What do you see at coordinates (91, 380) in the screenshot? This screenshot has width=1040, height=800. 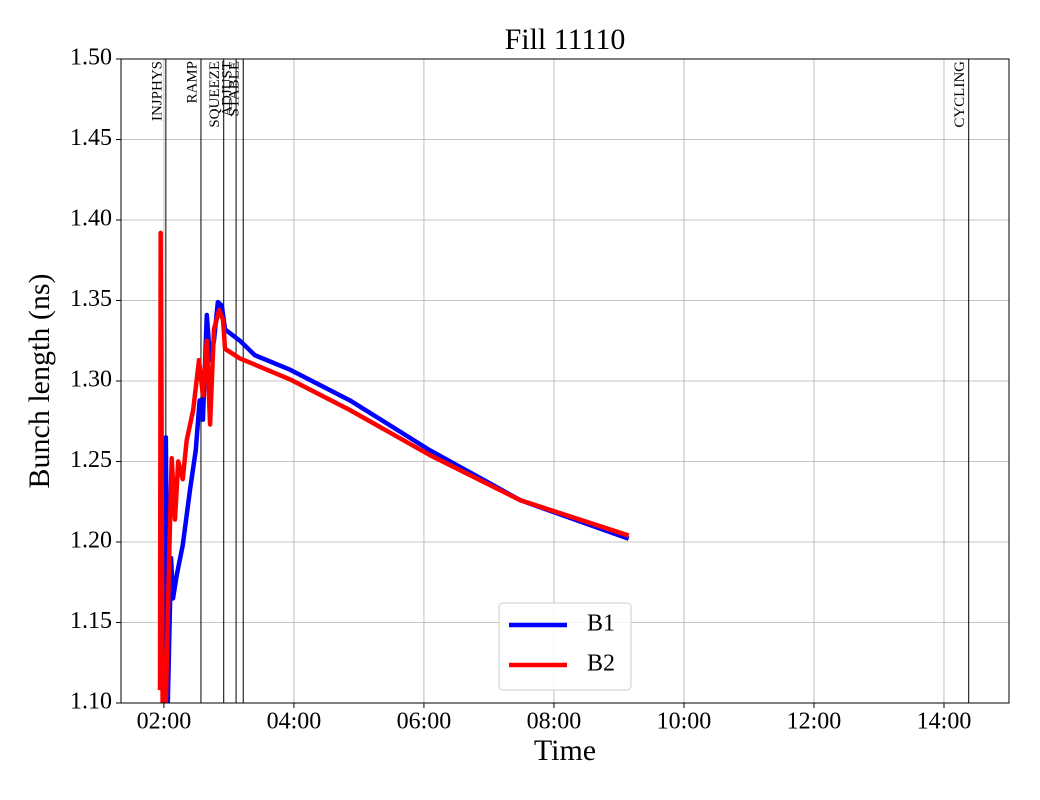 I see `y-tick-label: 1.30` at bounding box center [91, 380].